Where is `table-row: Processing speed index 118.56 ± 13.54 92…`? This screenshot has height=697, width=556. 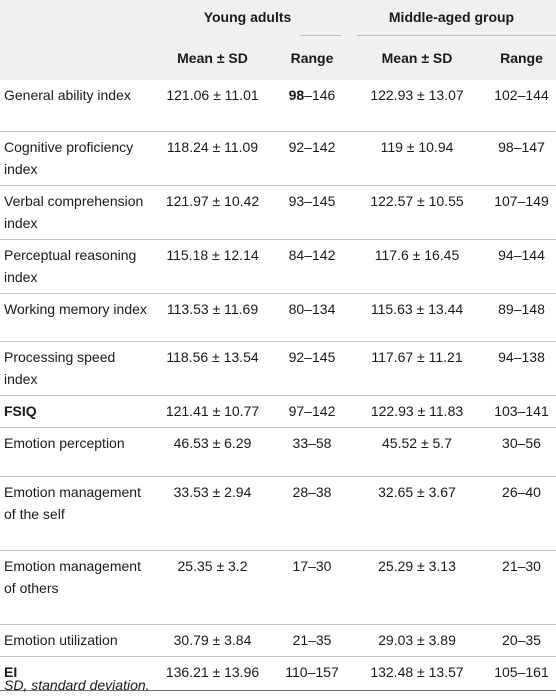
table-row: Processing speed index 118.56 ± 13.54 92… is located at coordinates (278, 367).